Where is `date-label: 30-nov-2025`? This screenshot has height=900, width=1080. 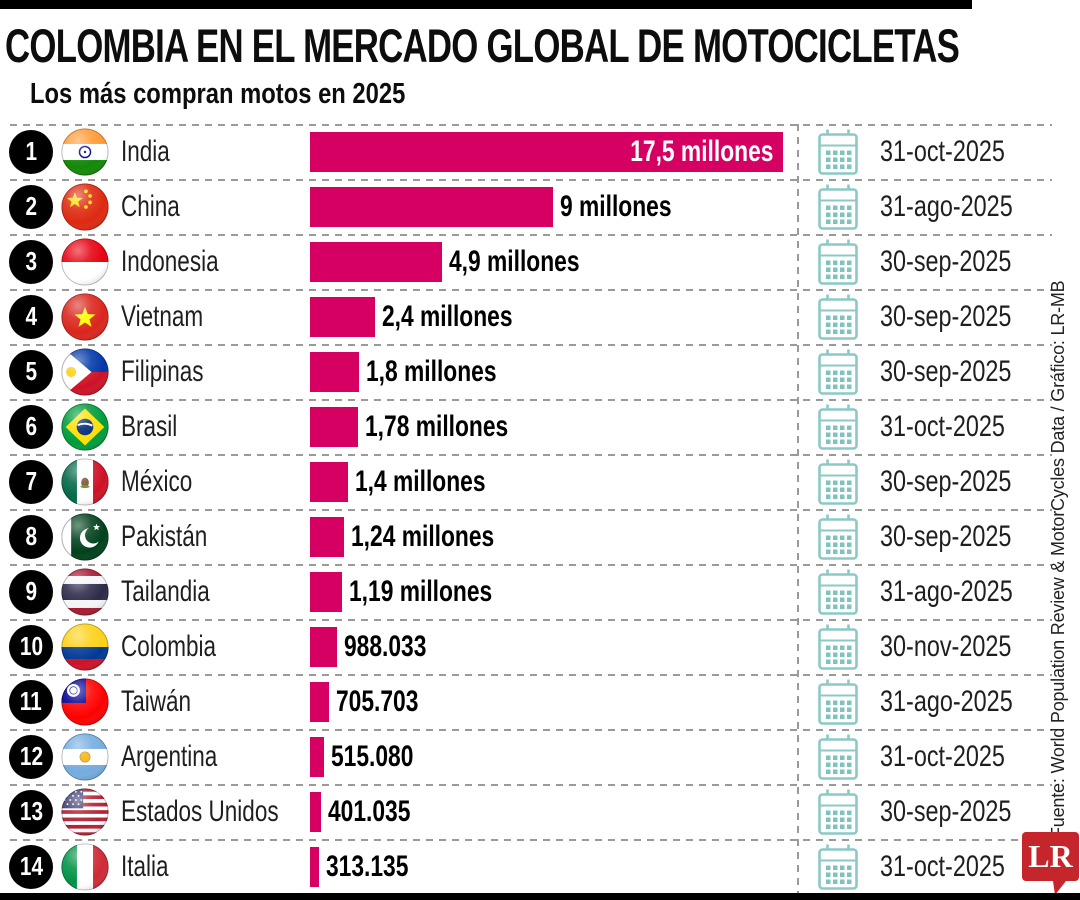 date-label: 30-nov-2025 is located at coordinates (946, 646).